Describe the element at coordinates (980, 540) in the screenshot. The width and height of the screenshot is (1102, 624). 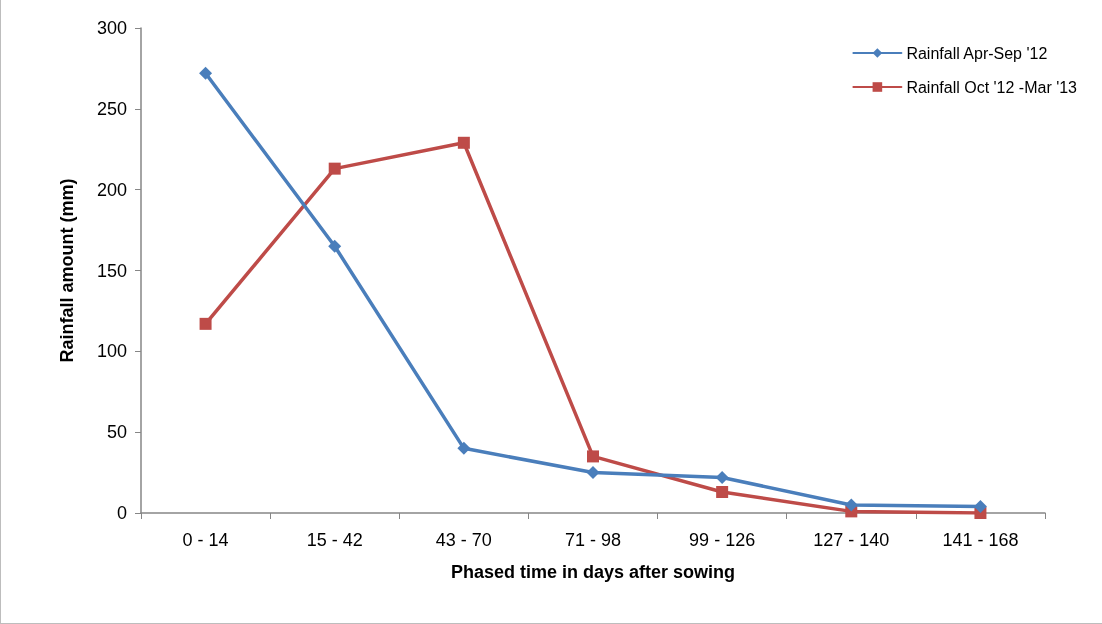
I see `x-tick-label: 141 - 168` at that location.